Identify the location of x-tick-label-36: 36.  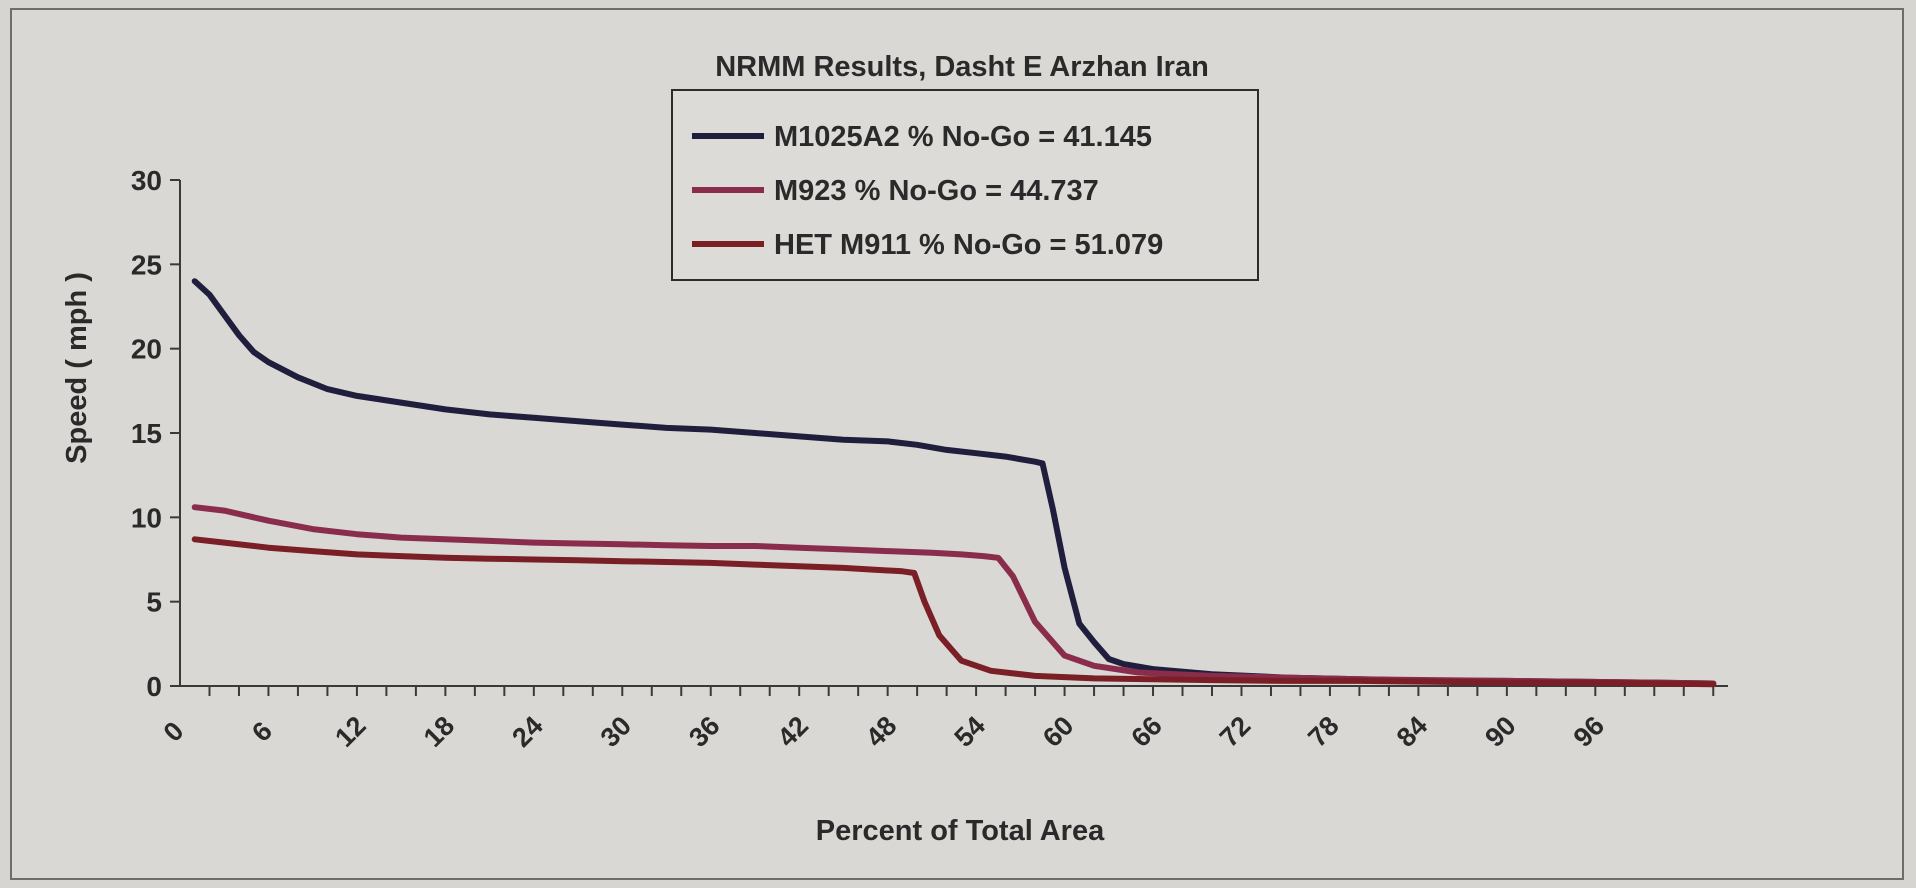
(704, 731).